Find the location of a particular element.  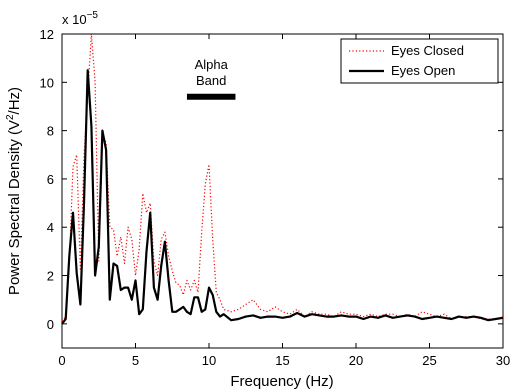

y-tick-label: 12 is located at coordinates (47, 34).